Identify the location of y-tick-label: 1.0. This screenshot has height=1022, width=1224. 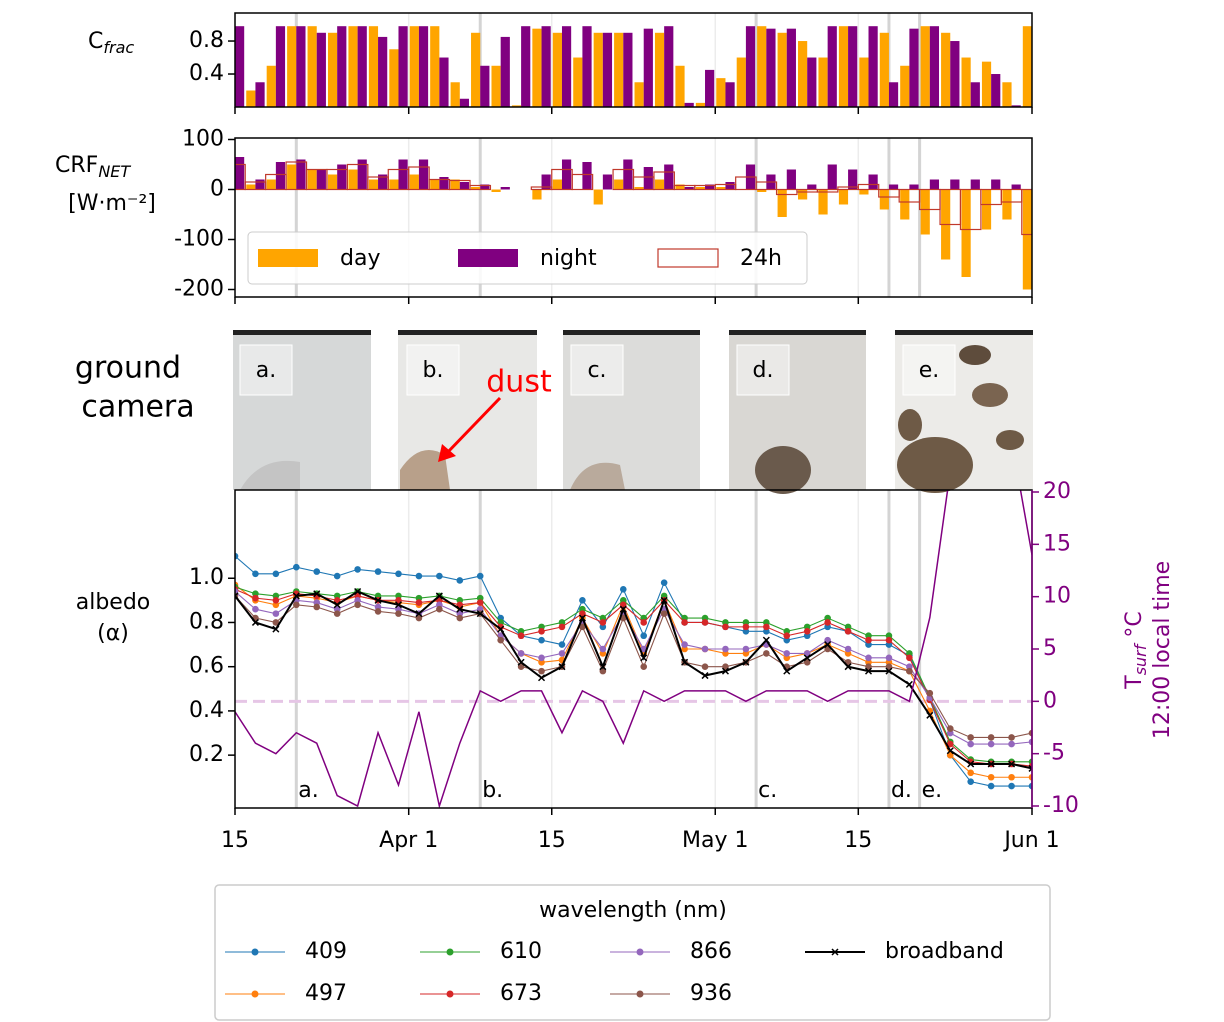
(206, 577).